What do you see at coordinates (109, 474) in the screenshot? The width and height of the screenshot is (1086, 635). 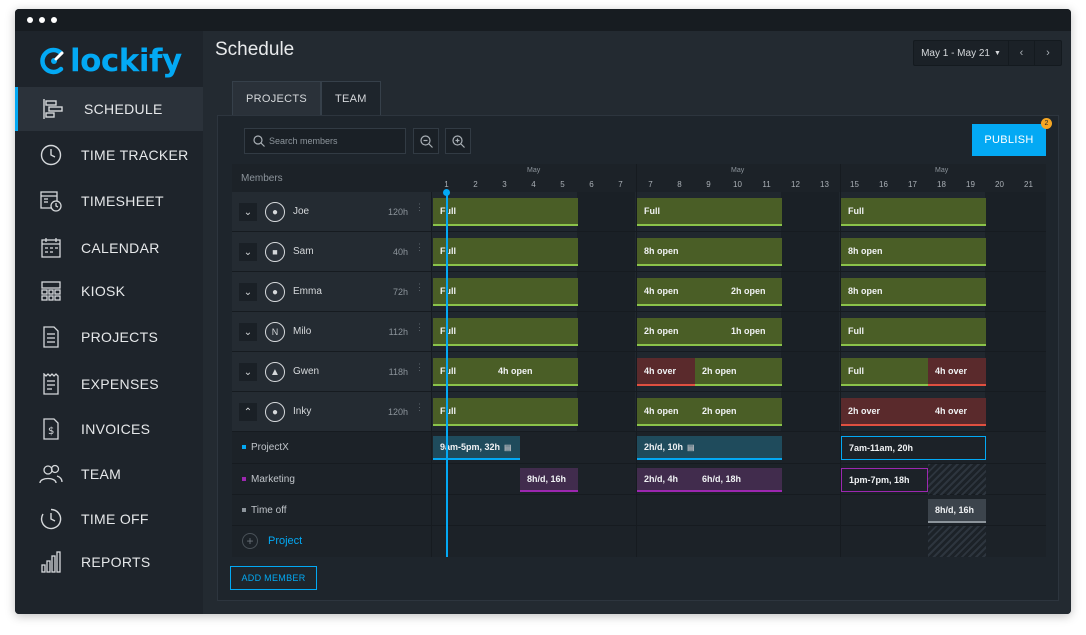 I see `sidebar-item-team: TEAM` at bounding box center [109, 474].